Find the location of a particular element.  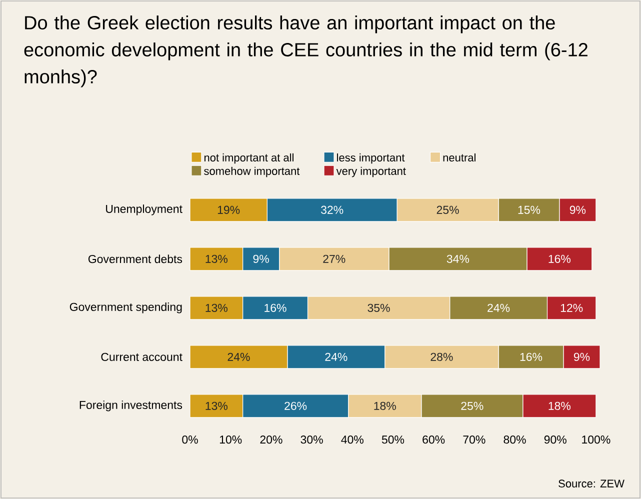

data-label: 32% is located at coordinates (332, 210).